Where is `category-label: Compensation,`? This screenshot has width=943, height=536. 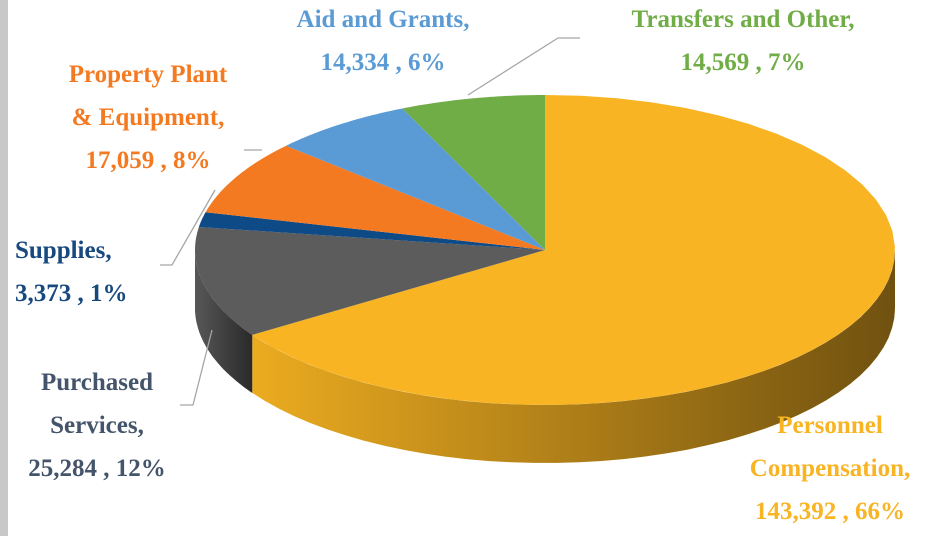 category-label: Compensation, is located at coordinates (830, 468).